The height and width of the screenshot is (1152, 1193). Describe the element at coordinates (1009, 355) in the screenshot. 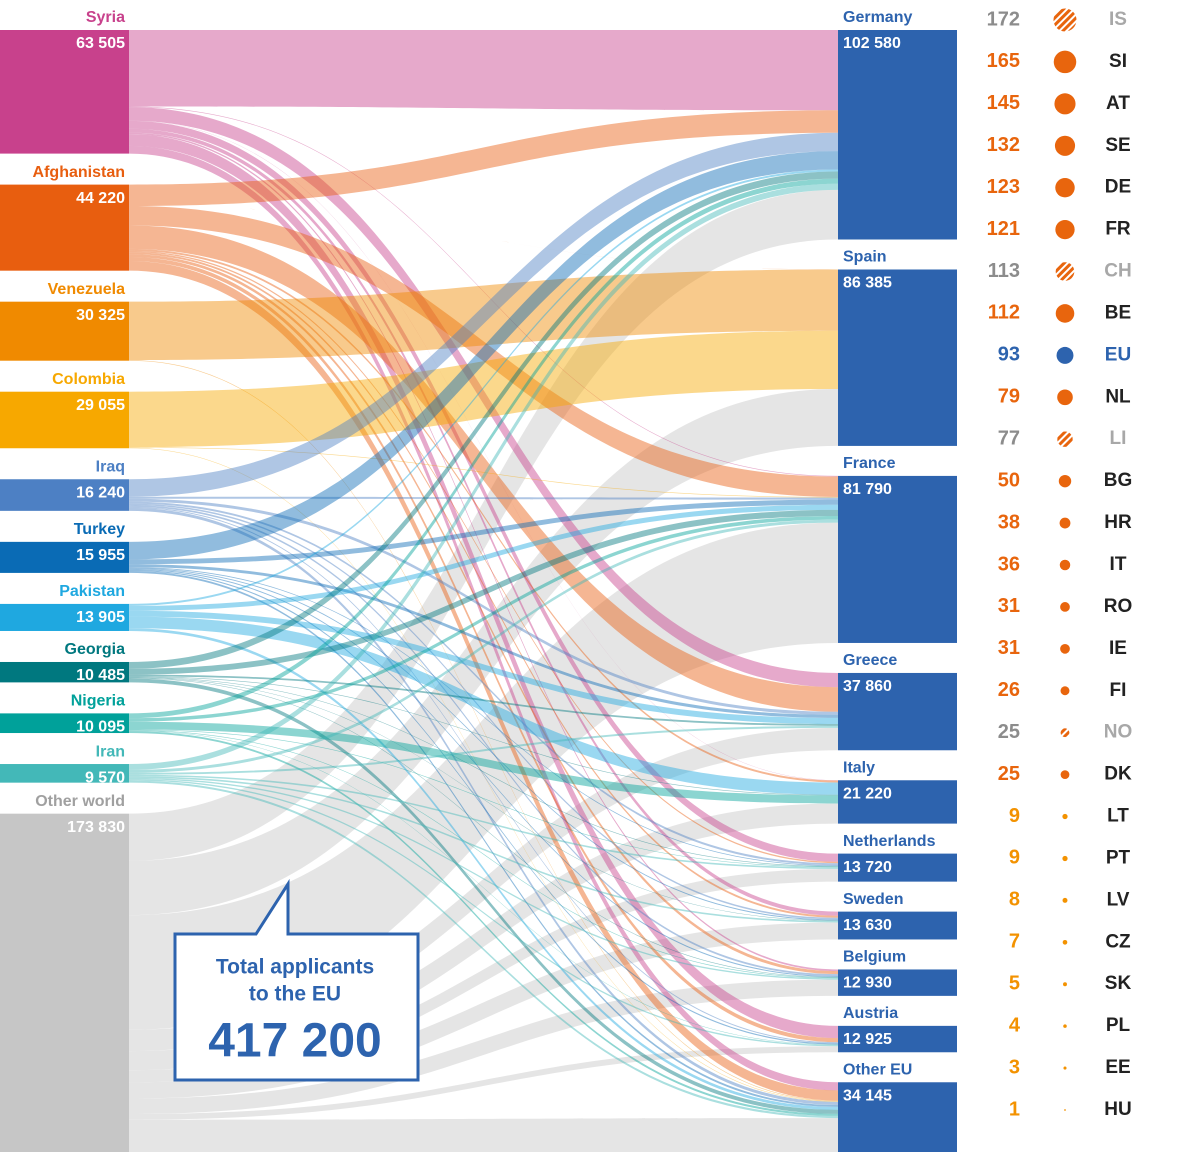

I see `rank-value: 93` at that location.